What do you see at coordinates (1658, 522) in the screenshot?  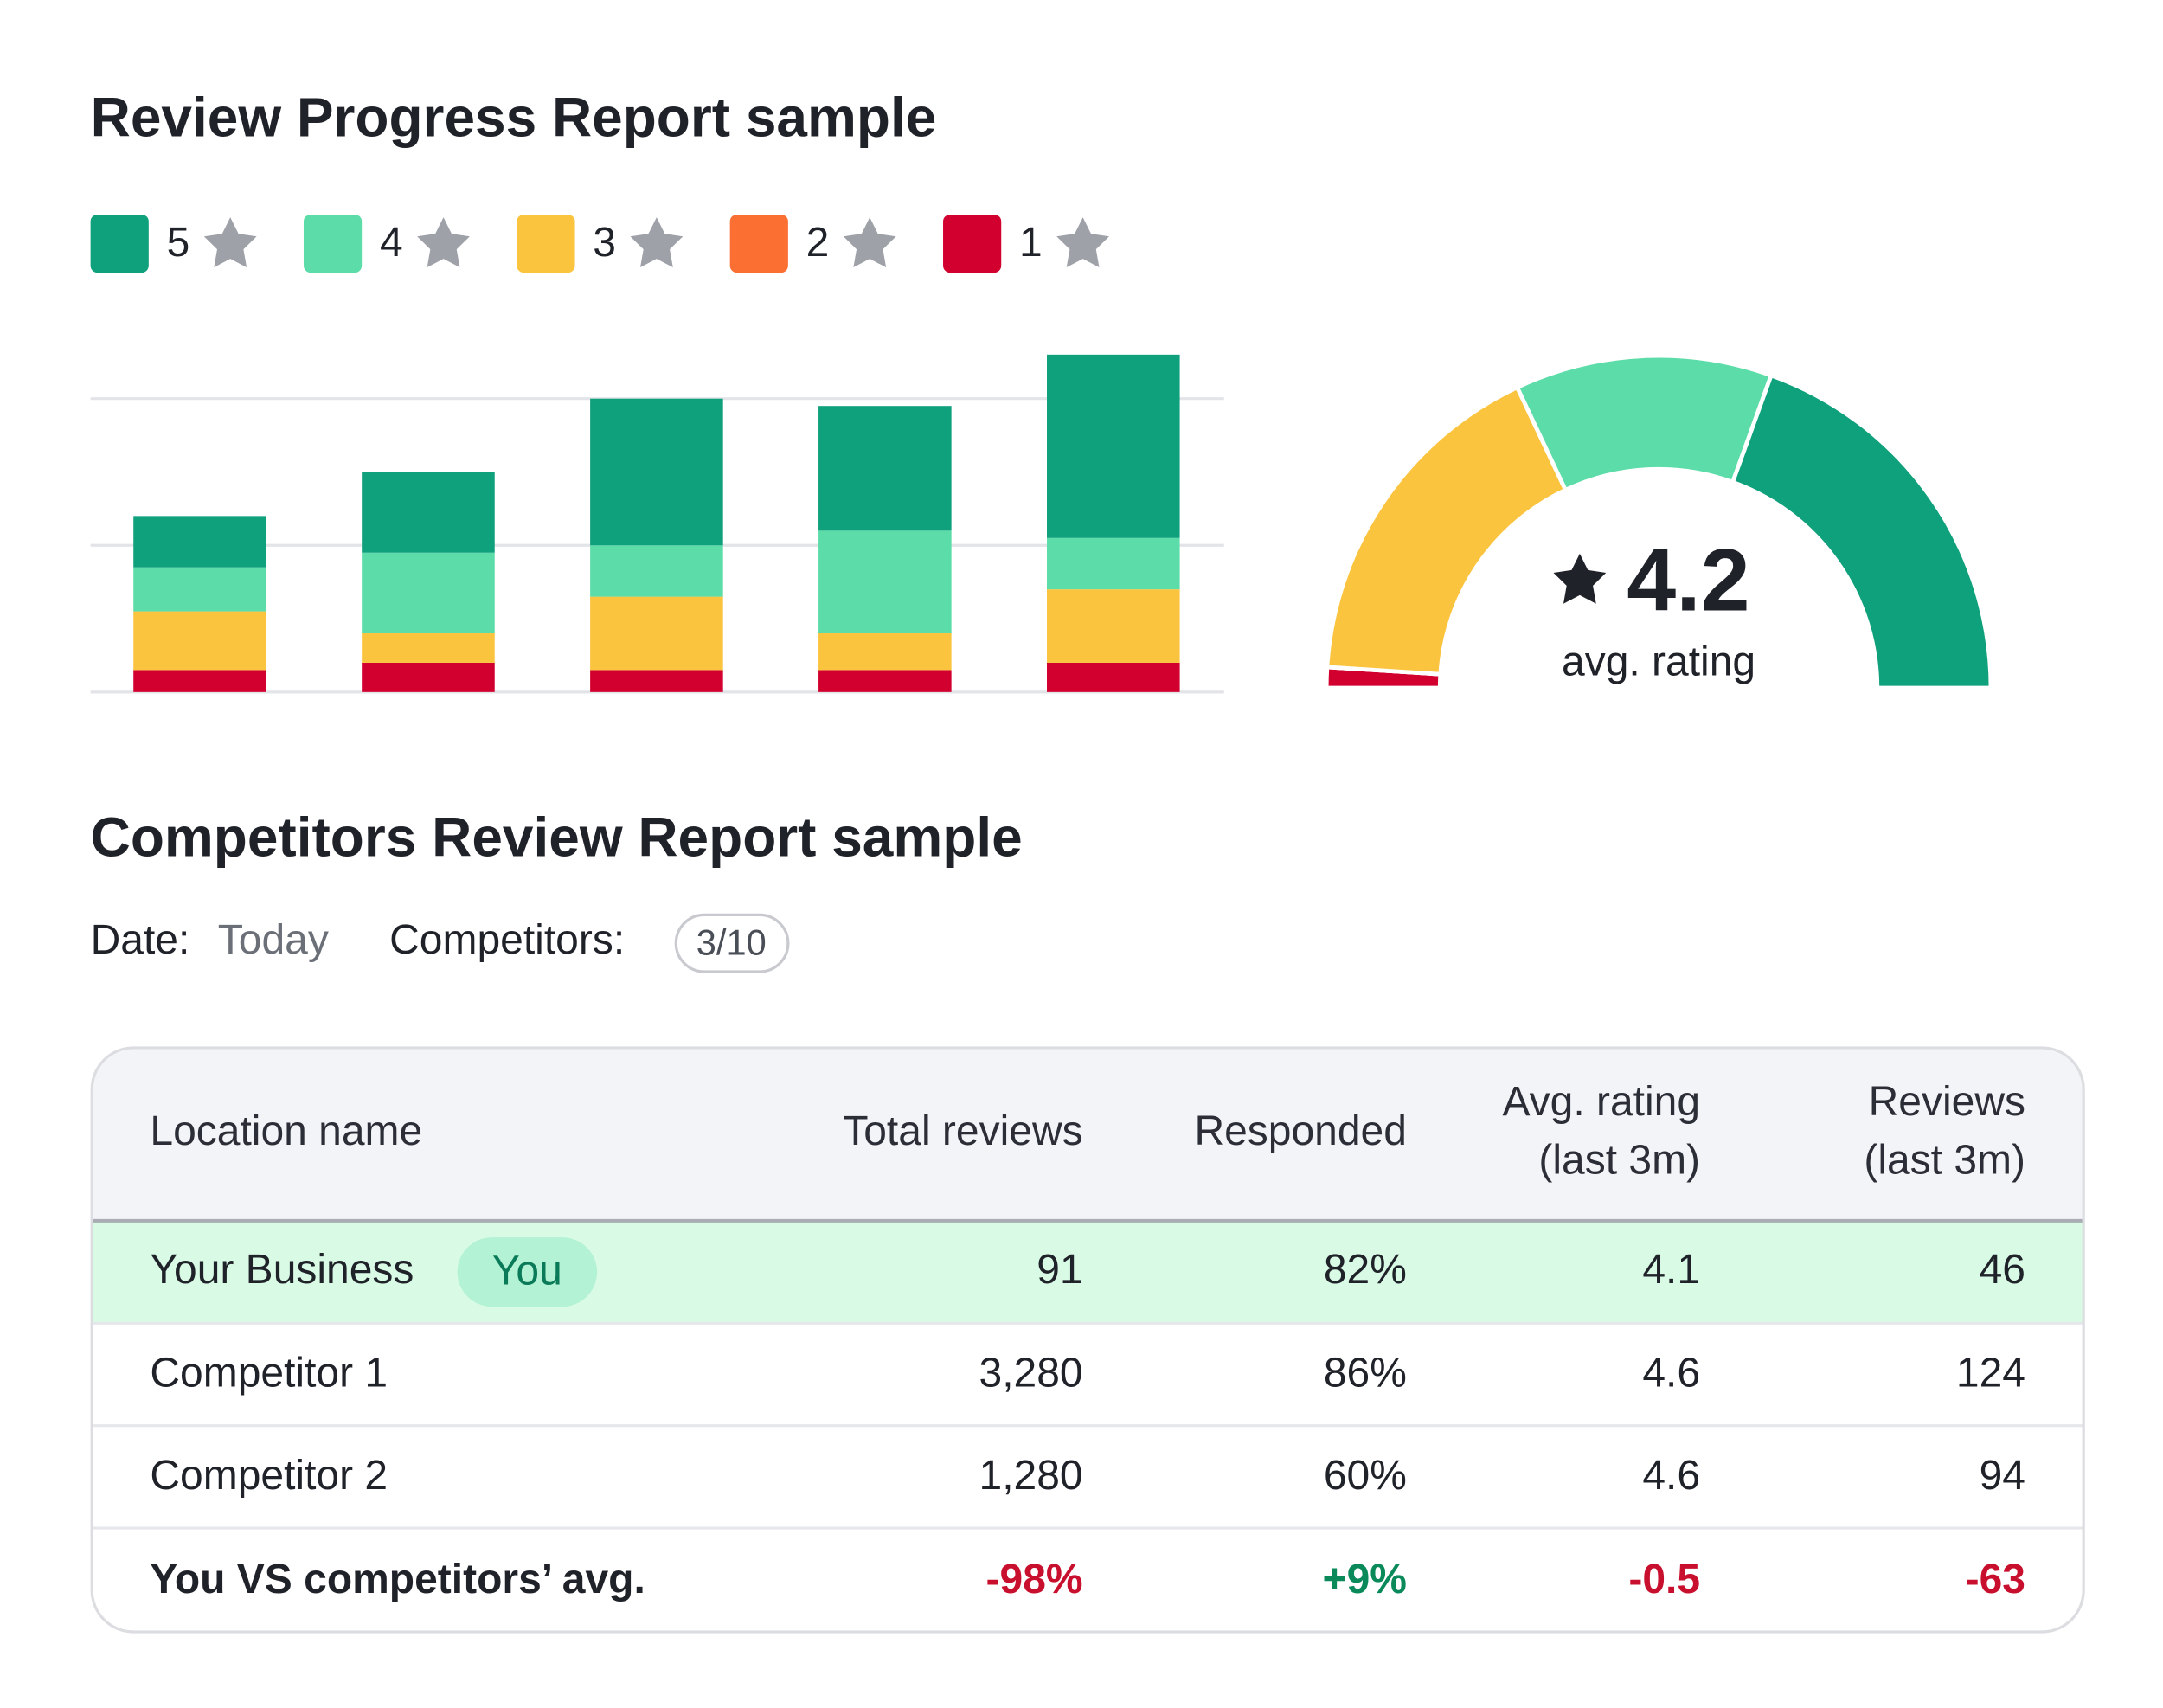 I see `gauge-chart: 4.2 avg. rating` at bounding box center [1658, 522].